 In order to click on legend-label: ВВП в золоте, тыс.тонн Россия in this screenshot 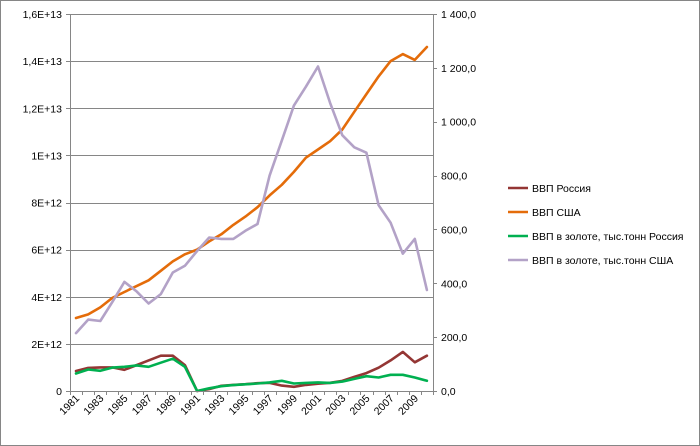, I will do `click(608, 237)`.